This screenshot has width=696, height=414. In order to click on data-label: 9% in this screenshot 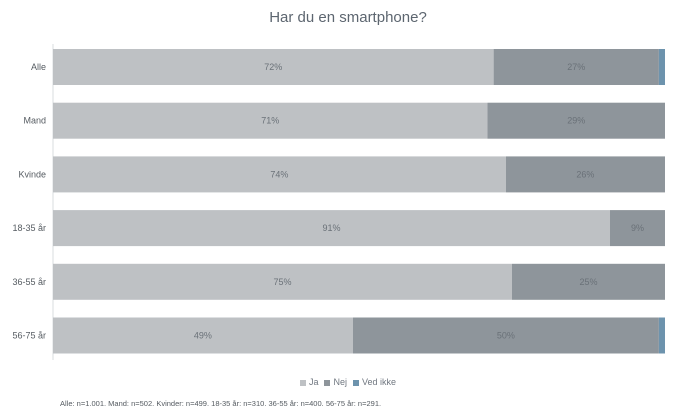, I will do `click(637, 228)`.